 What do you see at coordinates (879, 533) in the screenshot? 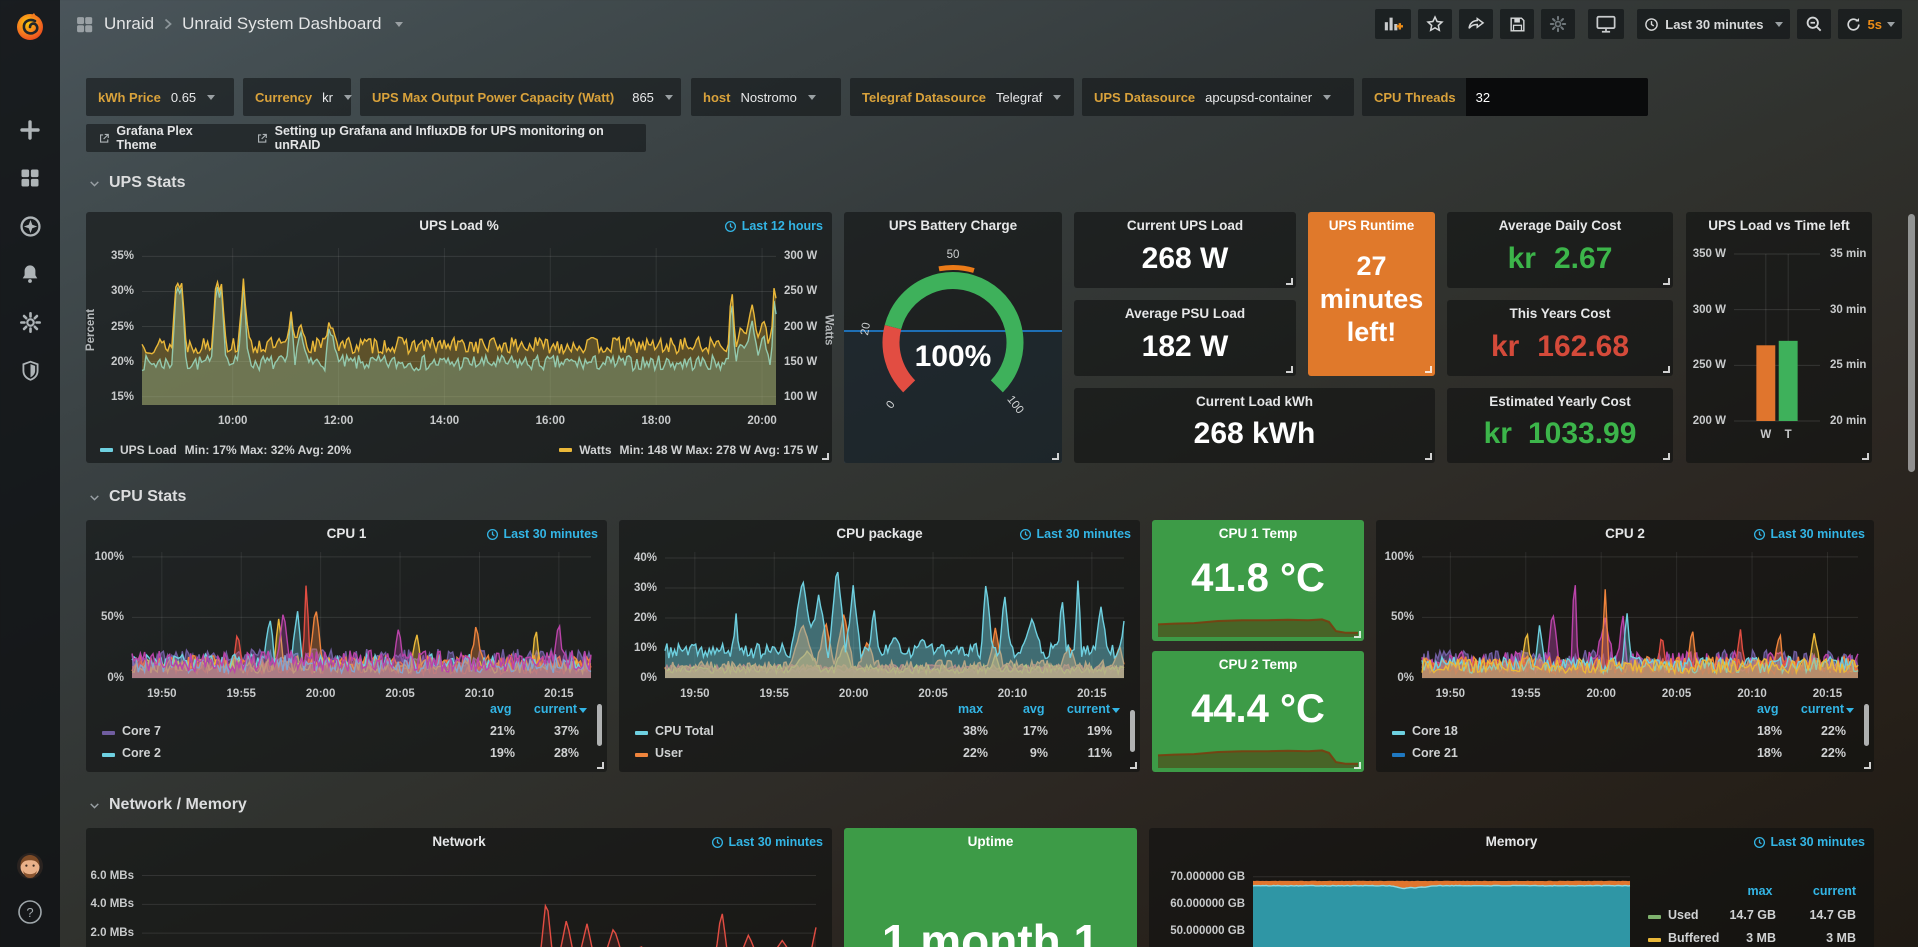
I see `panel-title: CPU package` at bounding box center [879, 533].